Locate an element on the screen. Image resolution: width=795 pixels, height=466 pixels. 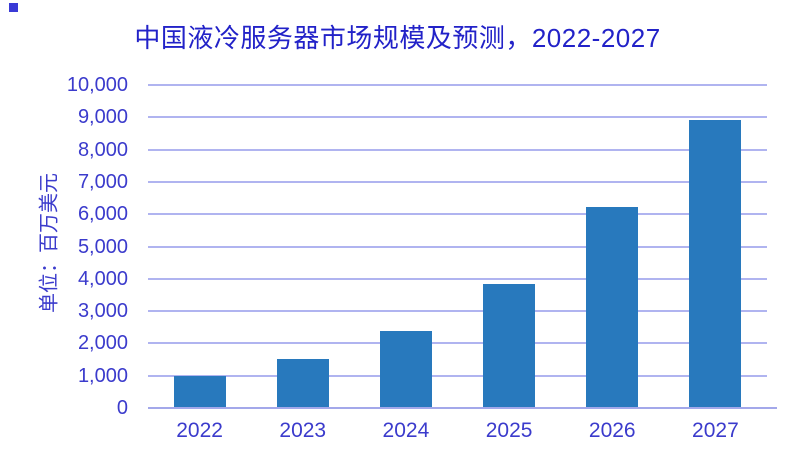
x-axis-line is located at coordinates (462, 408).